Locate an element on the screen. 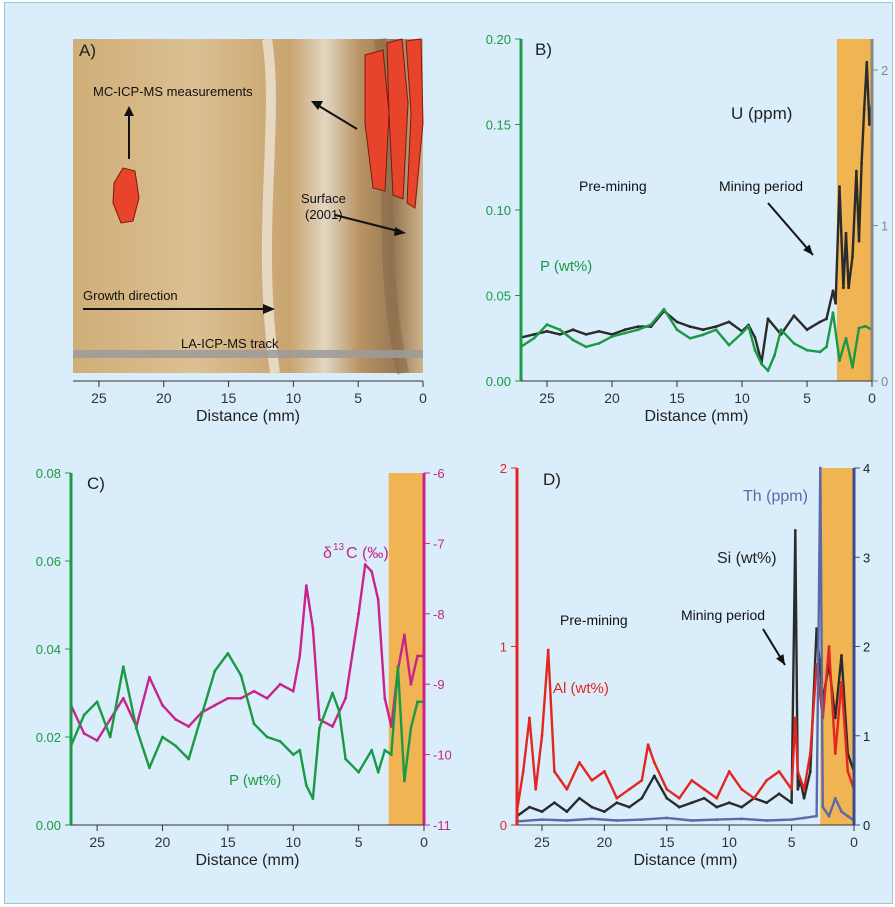  panel-label: C) is located at coordinates (96, 483).